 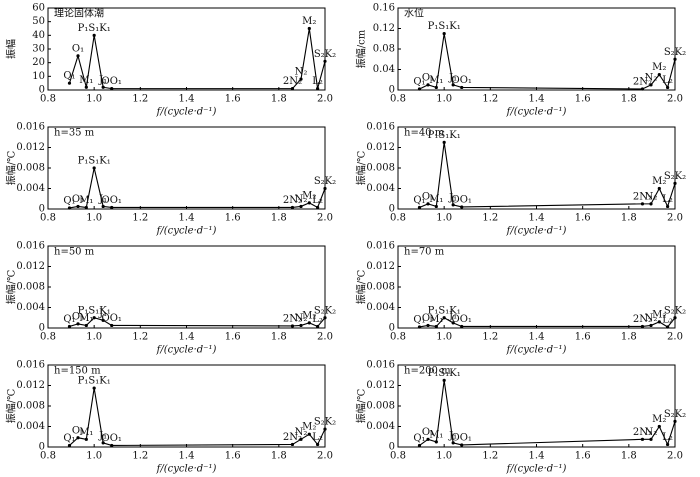 I want to click on point-label: J₁, so click(x=452, y=77).